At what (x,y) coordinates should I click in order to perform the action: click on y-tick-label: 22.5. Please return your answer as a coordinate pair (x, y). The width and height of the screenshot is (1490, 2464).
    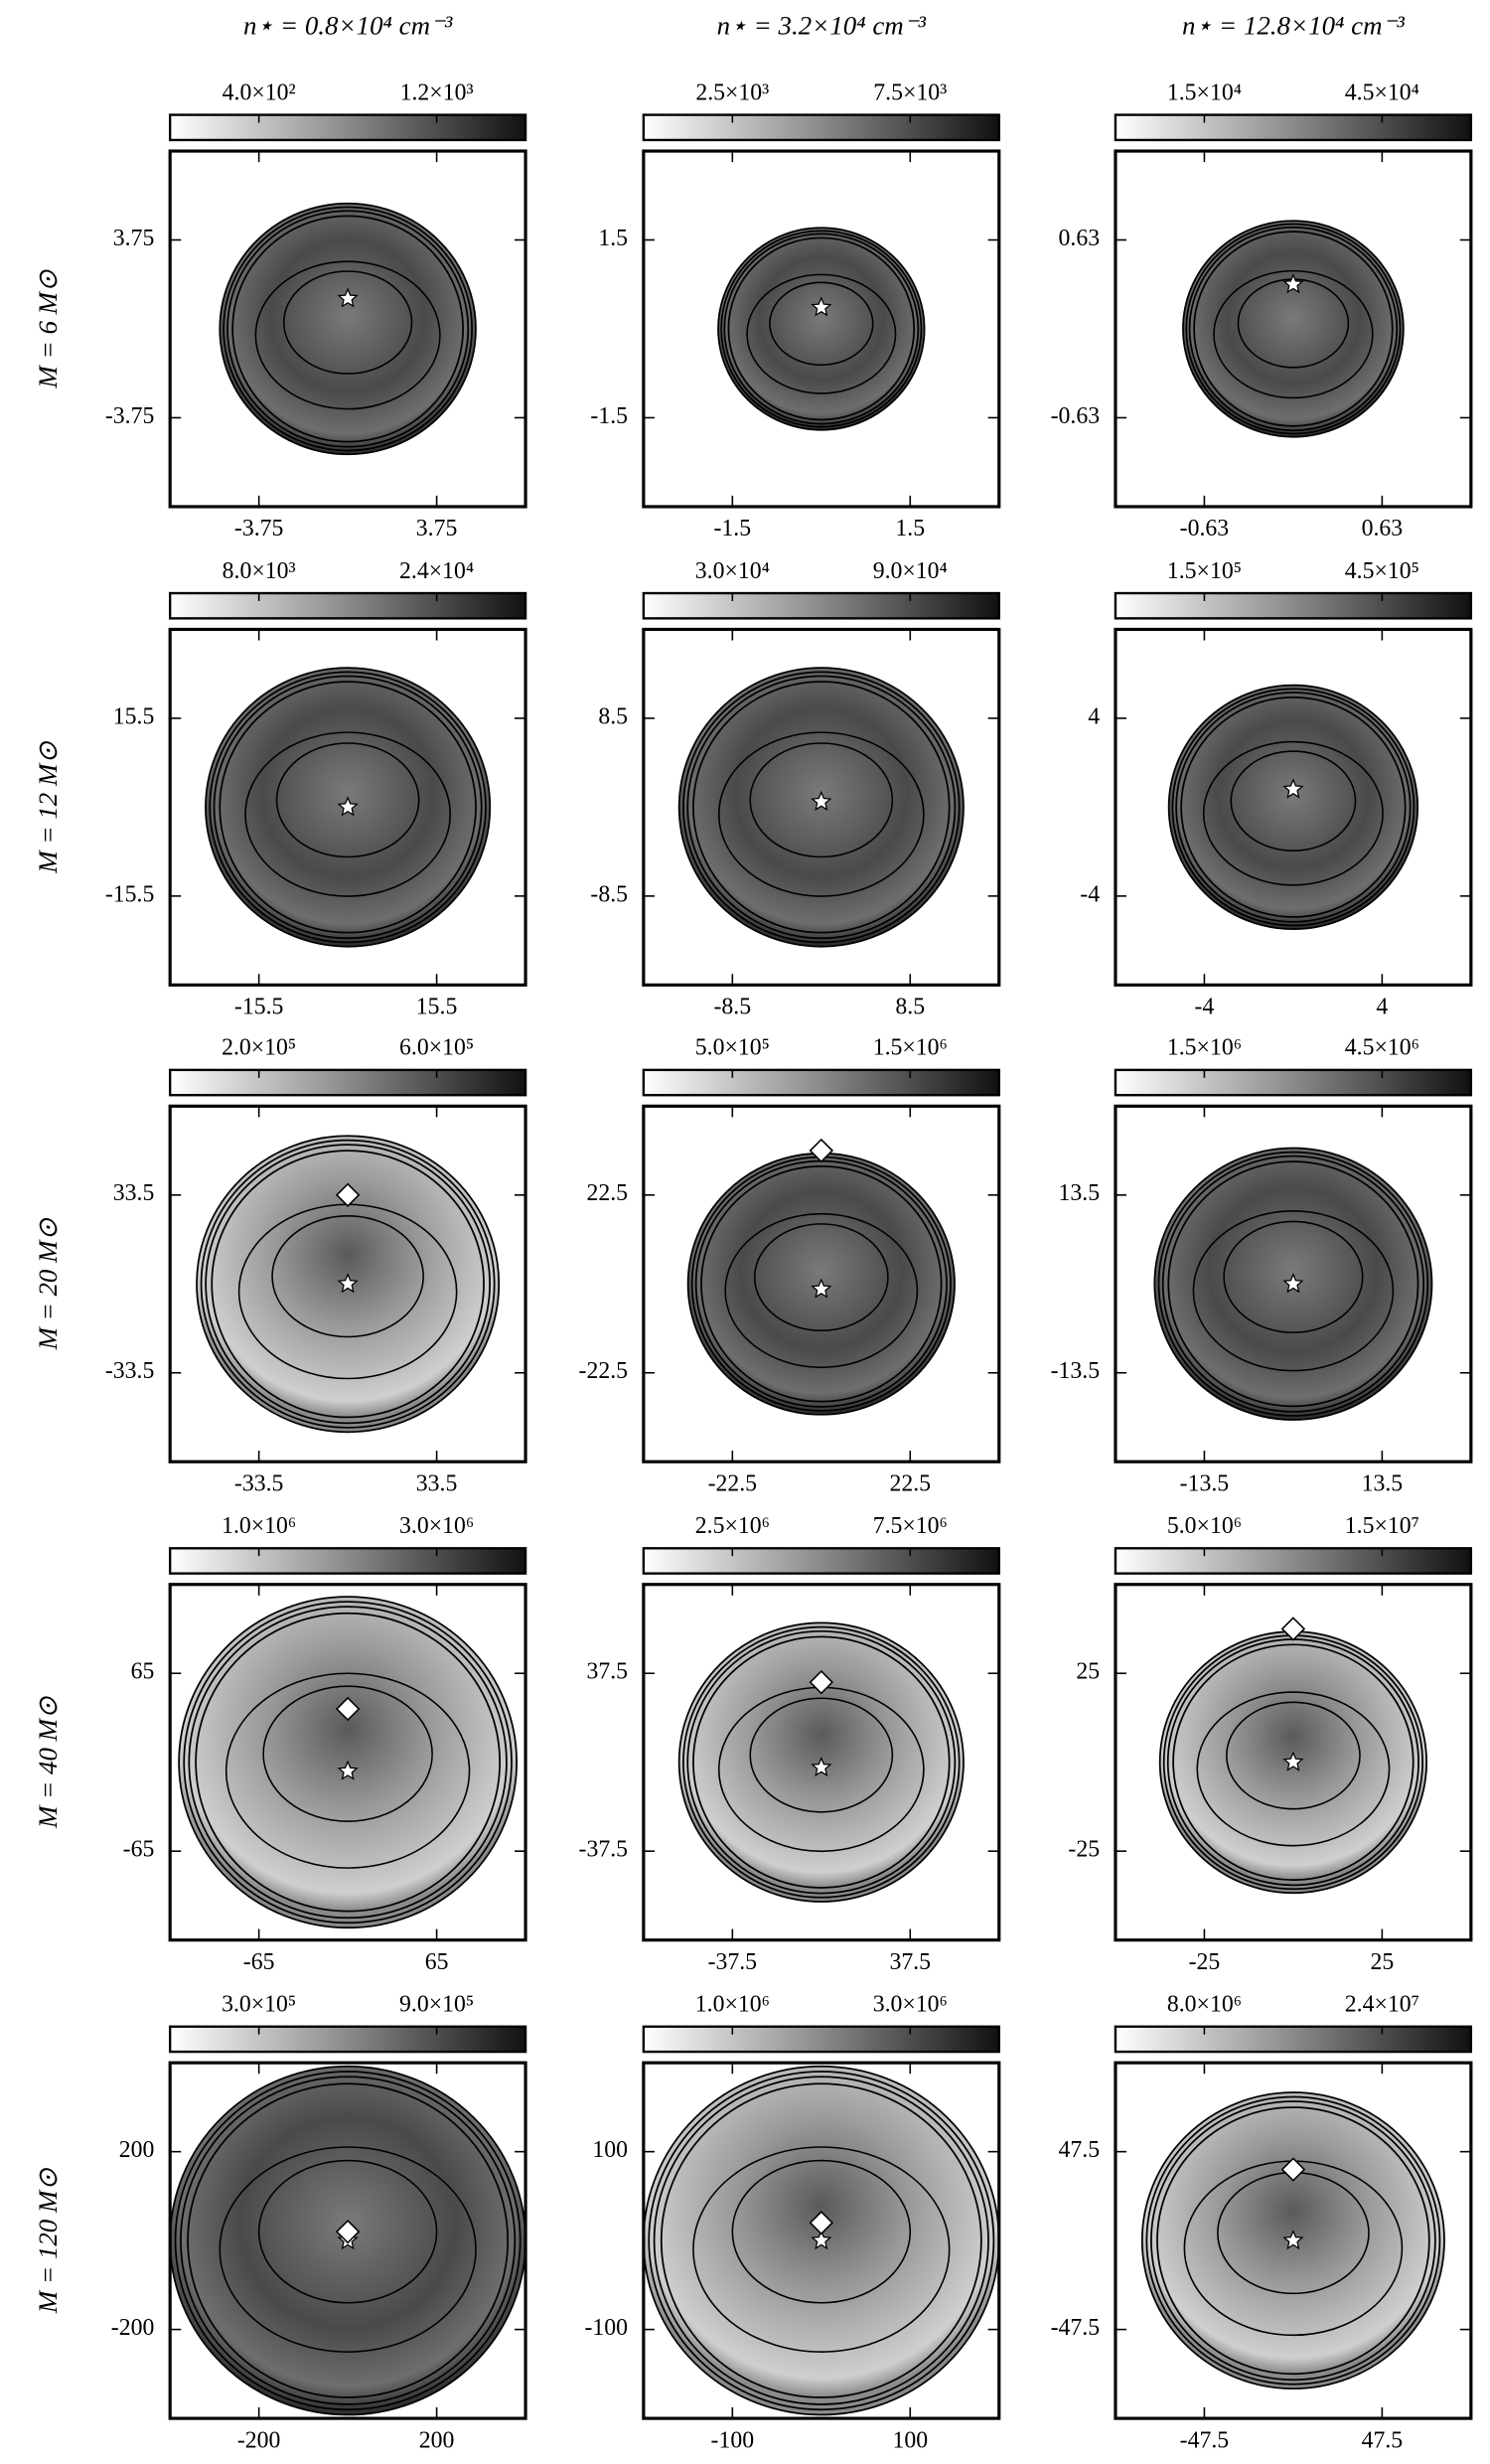
    Looking at the image, I should click on (607, 1193).